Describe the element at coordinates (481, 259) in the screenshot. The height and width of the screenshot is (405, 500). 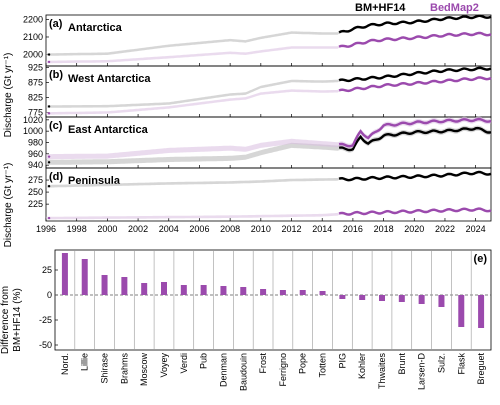
I see `panel-label: (e)` at that location.